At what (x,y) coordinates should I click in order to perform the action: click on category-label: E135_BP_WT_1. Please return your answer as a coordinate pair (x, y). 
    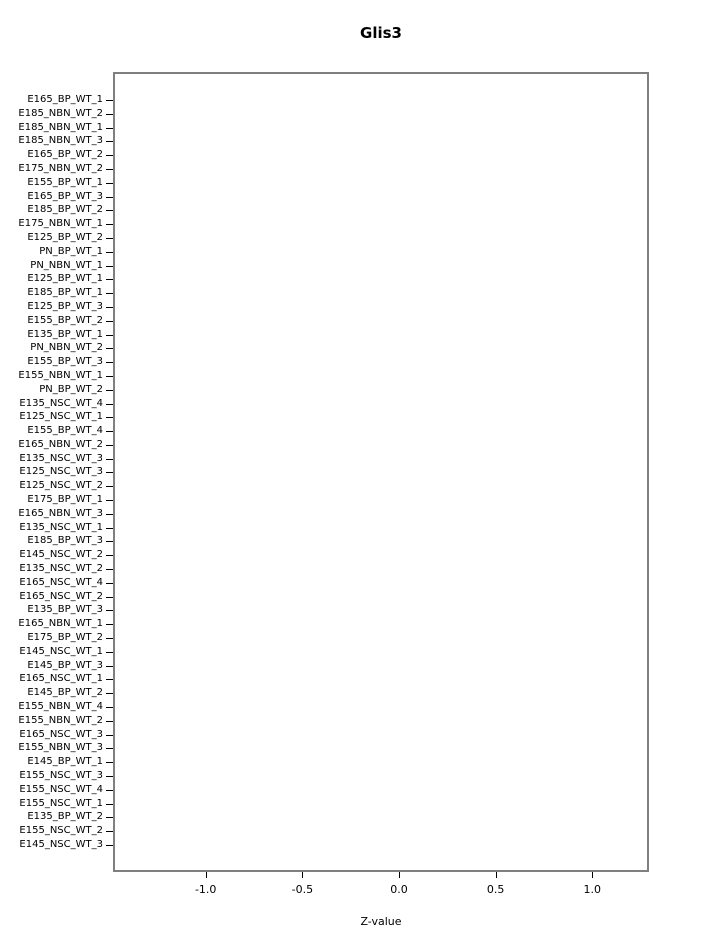
    Looking at the image, I should click on (65, 334).